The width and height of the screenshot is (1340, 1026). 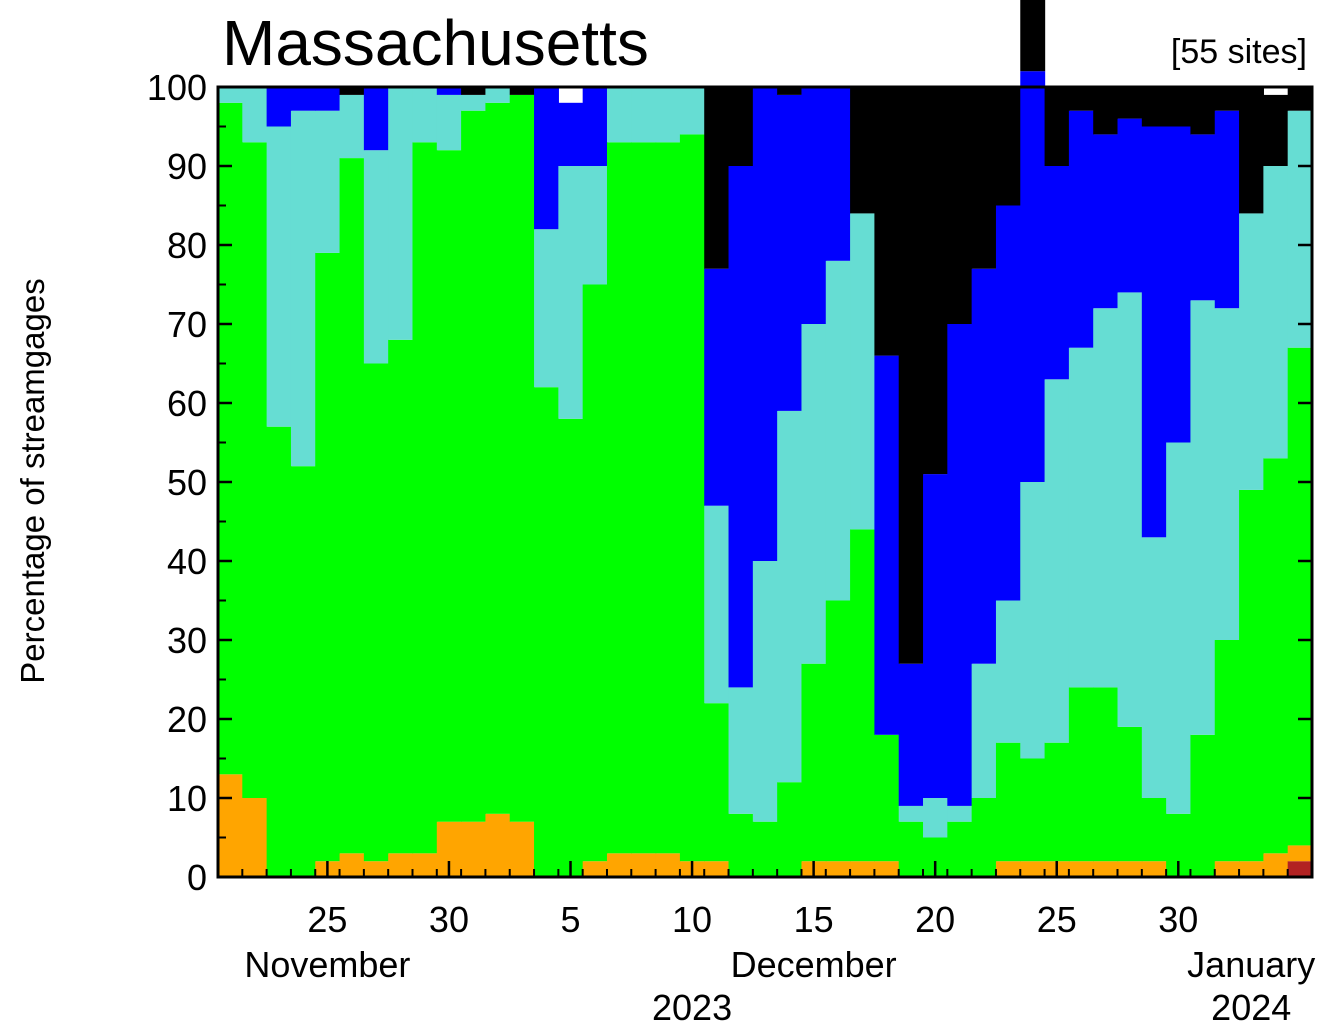 I want to click on x-year-label: 2024, so click(x=1251, y=1006).